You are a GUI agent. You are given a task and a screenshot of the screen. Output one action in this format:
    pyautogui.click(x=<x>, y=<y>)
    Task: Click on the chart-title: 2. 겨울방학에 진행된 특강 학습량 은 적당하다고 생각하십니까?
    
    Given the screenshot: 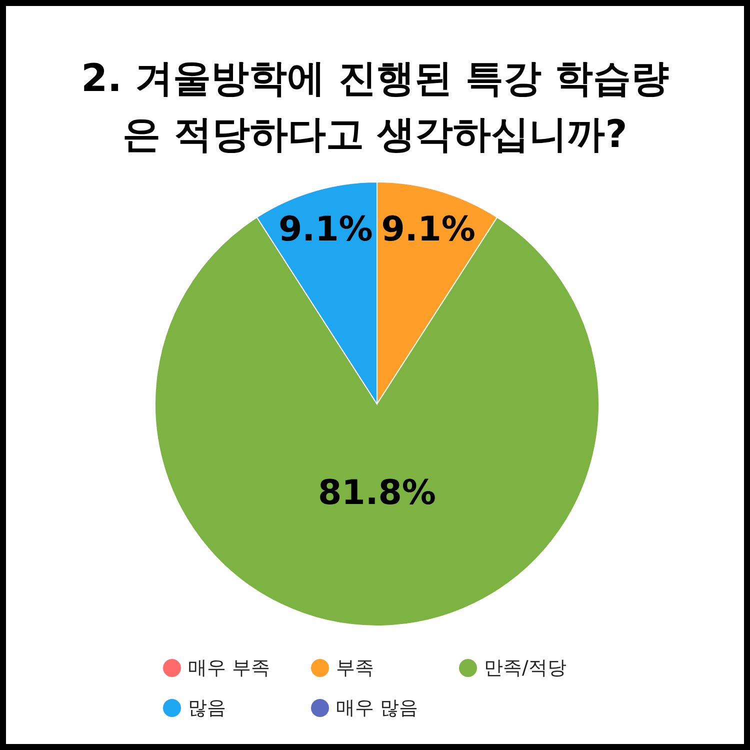 What is the action you would take?
    pyautogui.click(x=375, y=106)
    